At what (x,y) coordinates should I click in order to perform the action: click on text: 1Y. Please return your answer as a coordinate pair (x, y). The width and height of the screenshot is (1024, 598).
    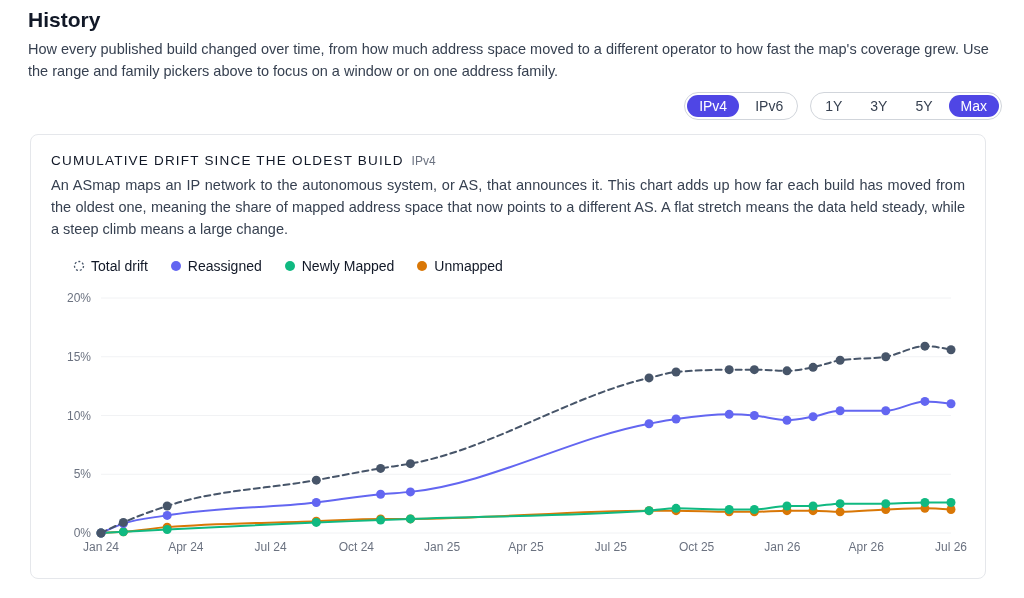
    Looking at the image, I should click on (834, 106).